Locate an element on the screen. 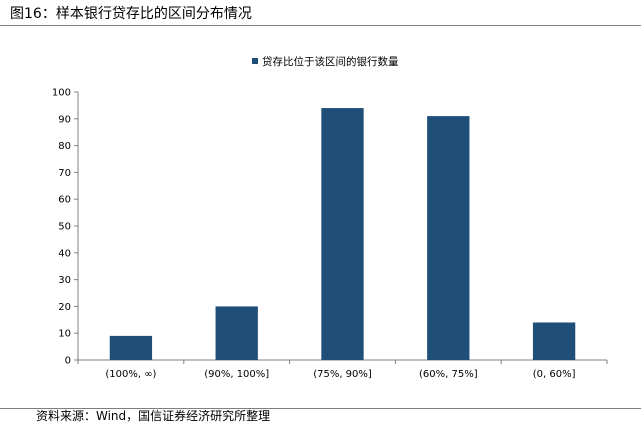  y-tick-label: 30 is located at coordinates (64, 280).